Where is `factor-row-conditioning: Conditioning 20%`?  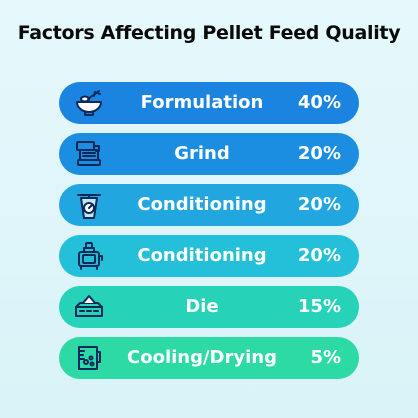
factor-row-conditioning: Conditioning 20% is located at coordinates (209, 205).